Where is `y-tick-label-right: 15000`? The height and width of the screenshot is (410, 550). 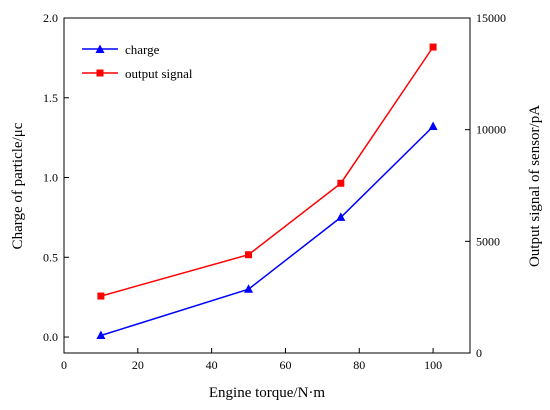
y-tick-label-right: 15000 is located at coordinates (491, 18).